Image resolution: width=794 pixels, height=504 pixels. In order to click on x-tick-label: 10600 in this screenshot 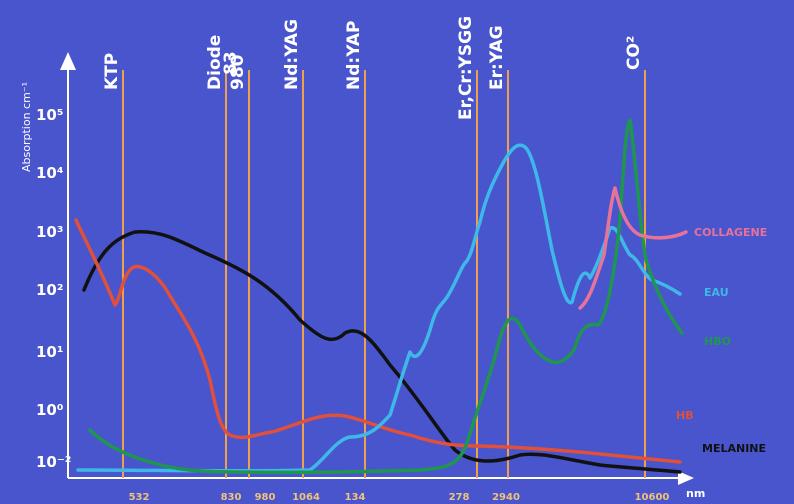, I will do `click(652, 497)`.